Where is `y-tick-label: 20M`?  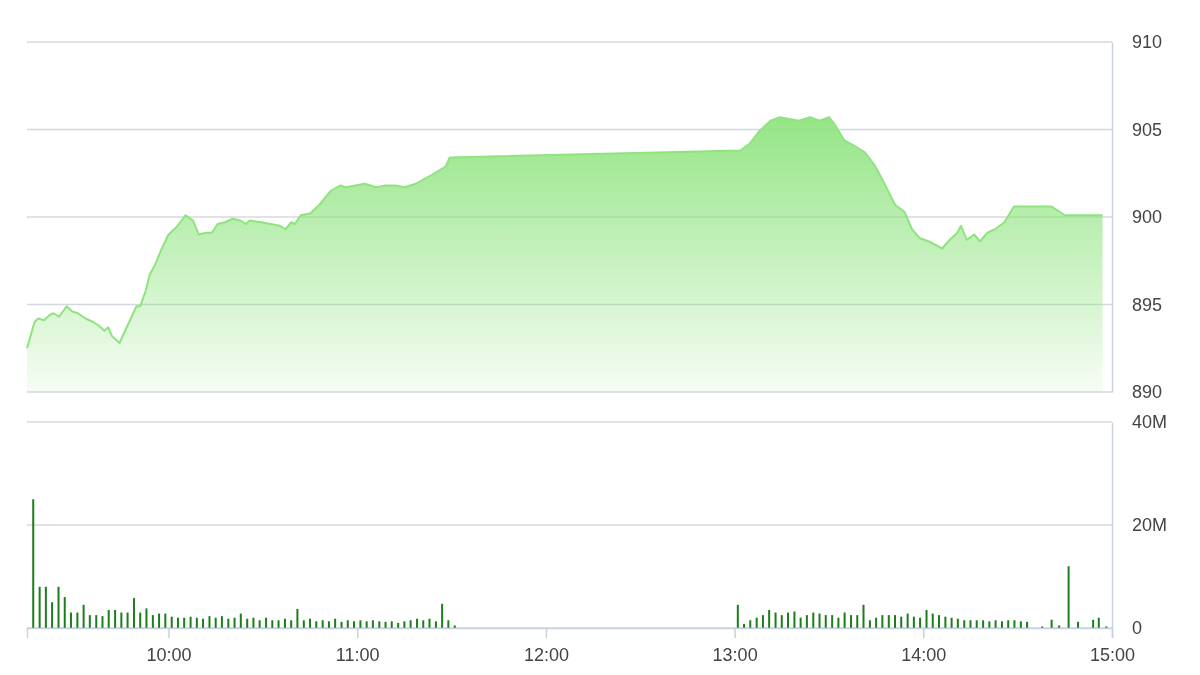 y-tick-label: 20M is located at coordinates (1150, 525).